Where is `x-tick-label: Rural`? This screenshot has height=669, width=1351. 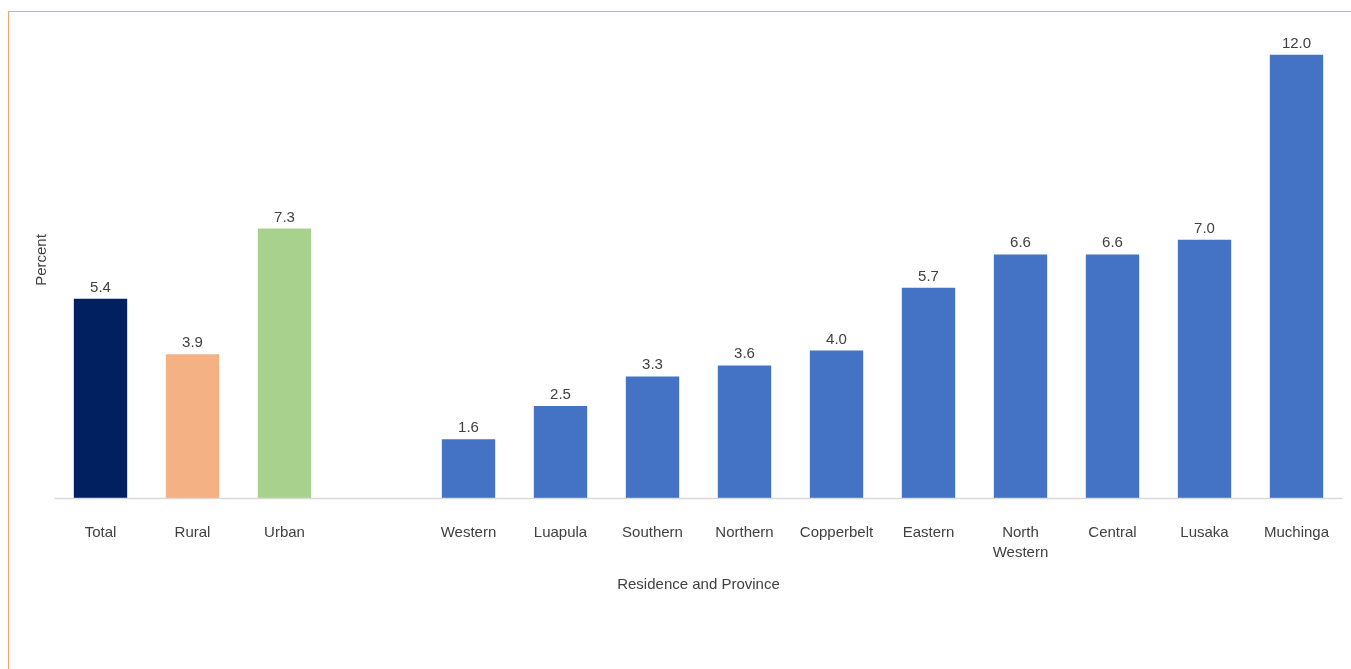
x-tick-label: Rural is located at coordinates (192, 531).